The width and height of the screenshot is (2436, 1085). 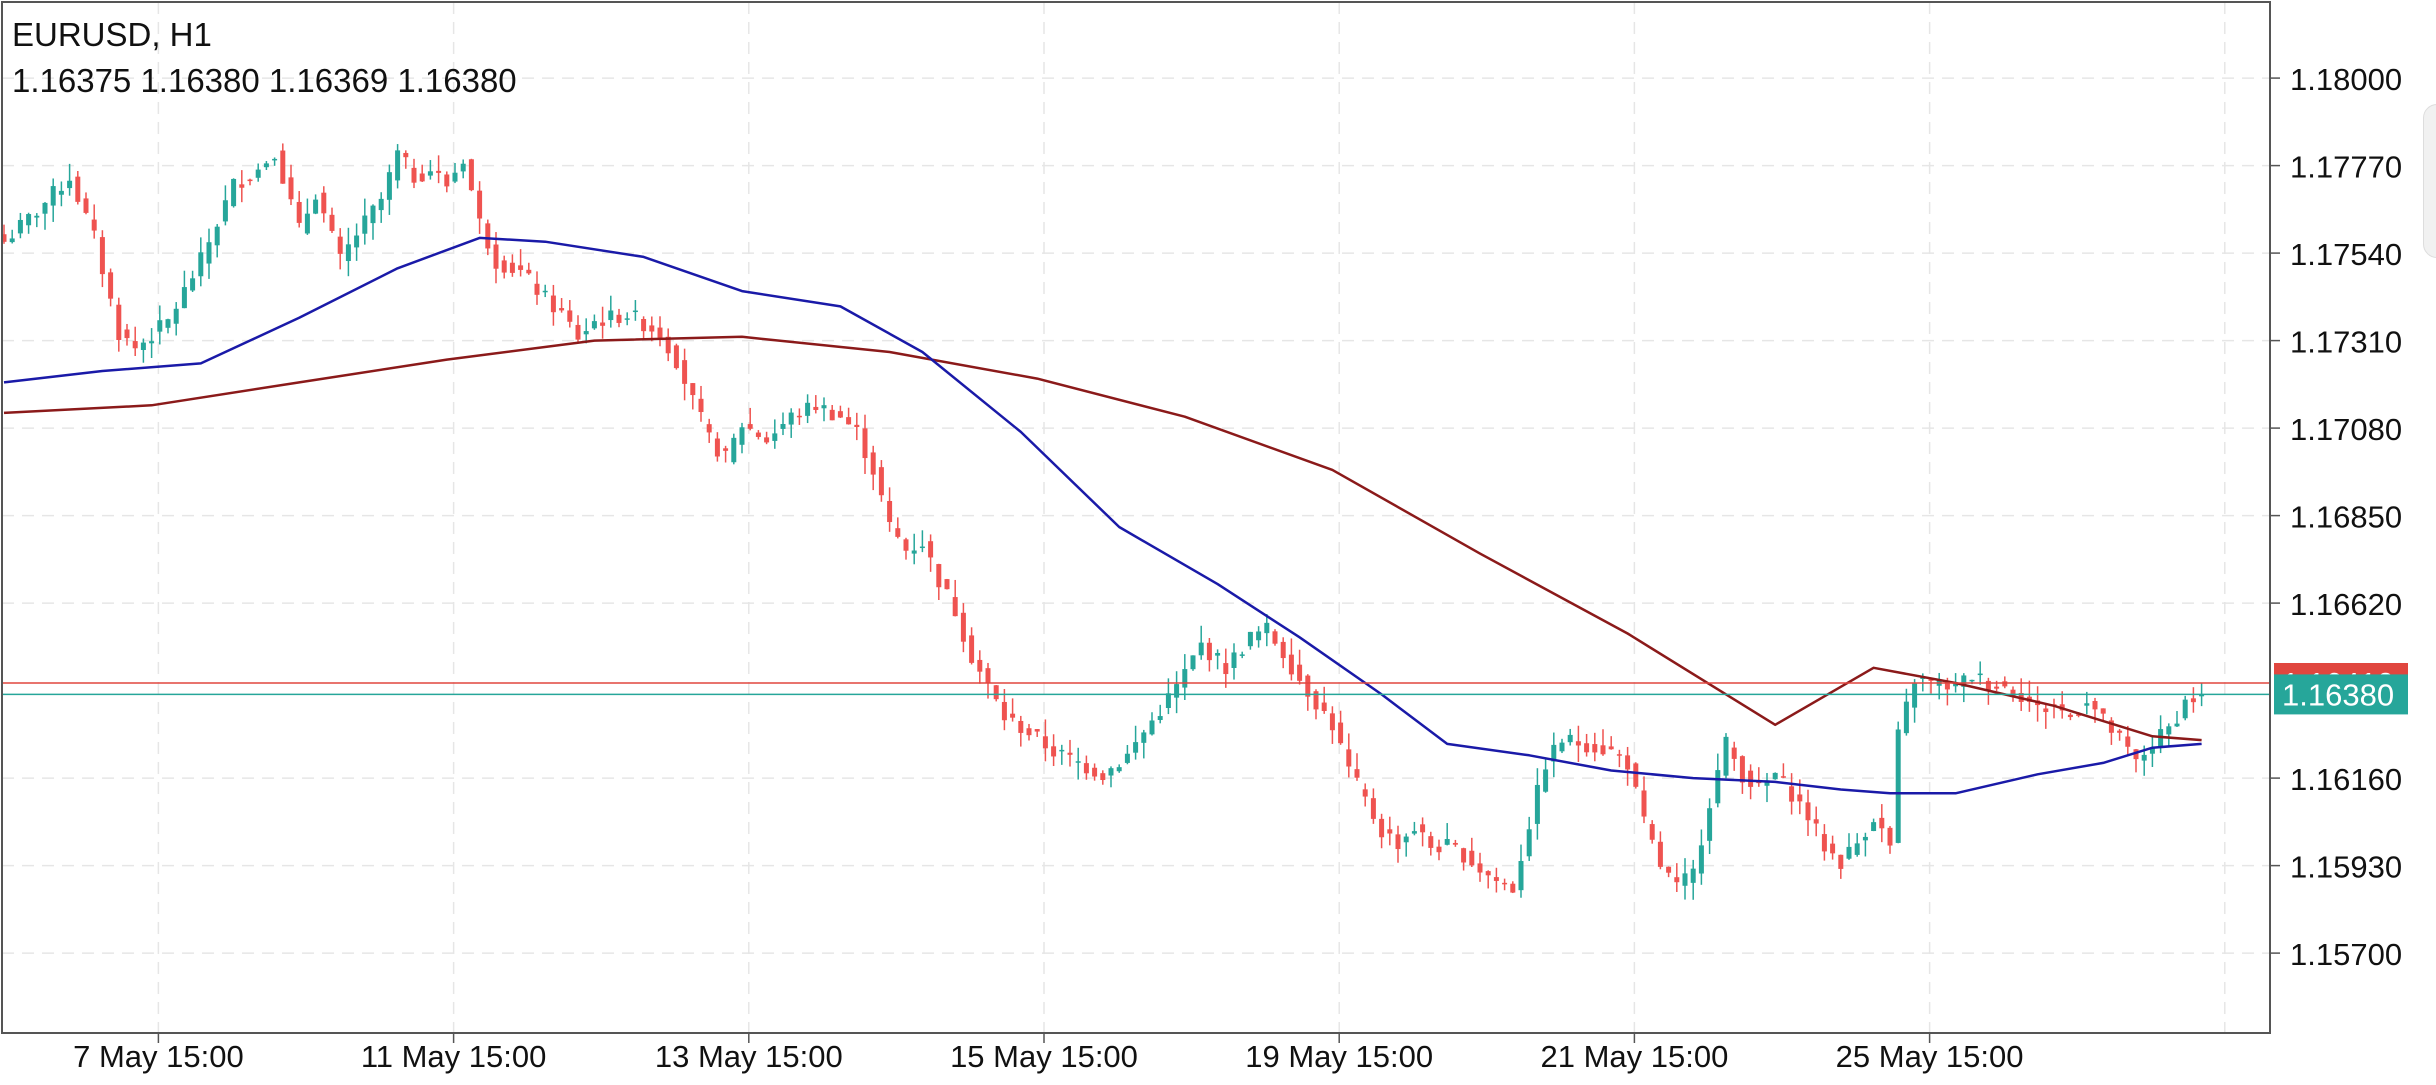 What do you see at coordinates (2346, 779) in the screenshot?
I see `y-tick-label: 1.16160` at bounding box center [2346, 779].